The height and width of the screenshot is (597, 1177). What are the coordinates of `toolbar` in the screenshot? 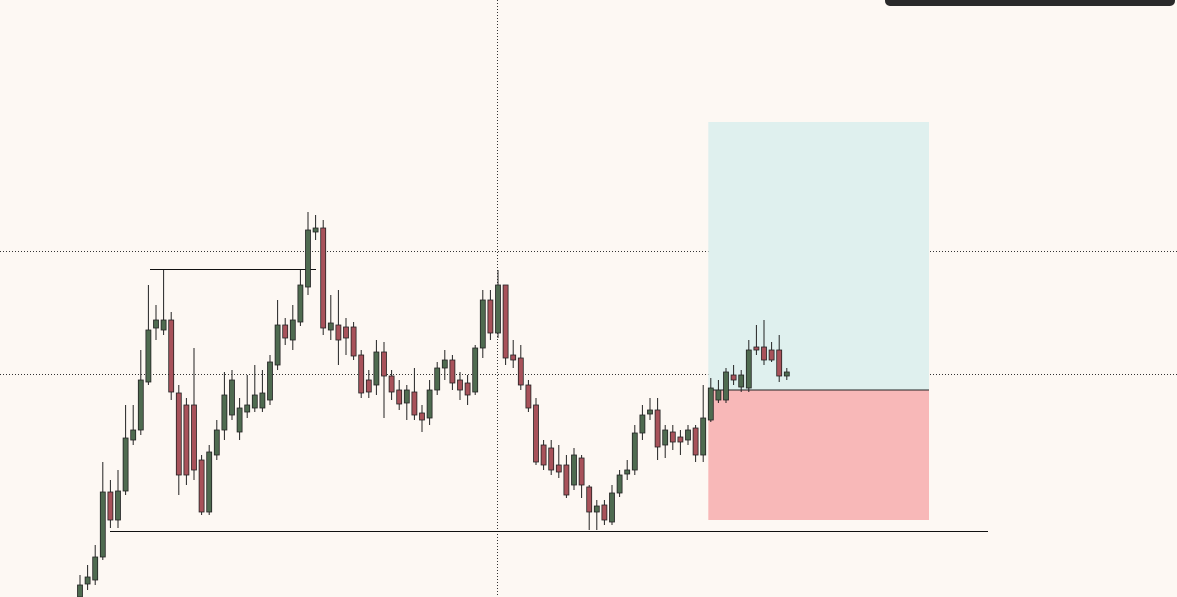 It's located at (1030, 3).